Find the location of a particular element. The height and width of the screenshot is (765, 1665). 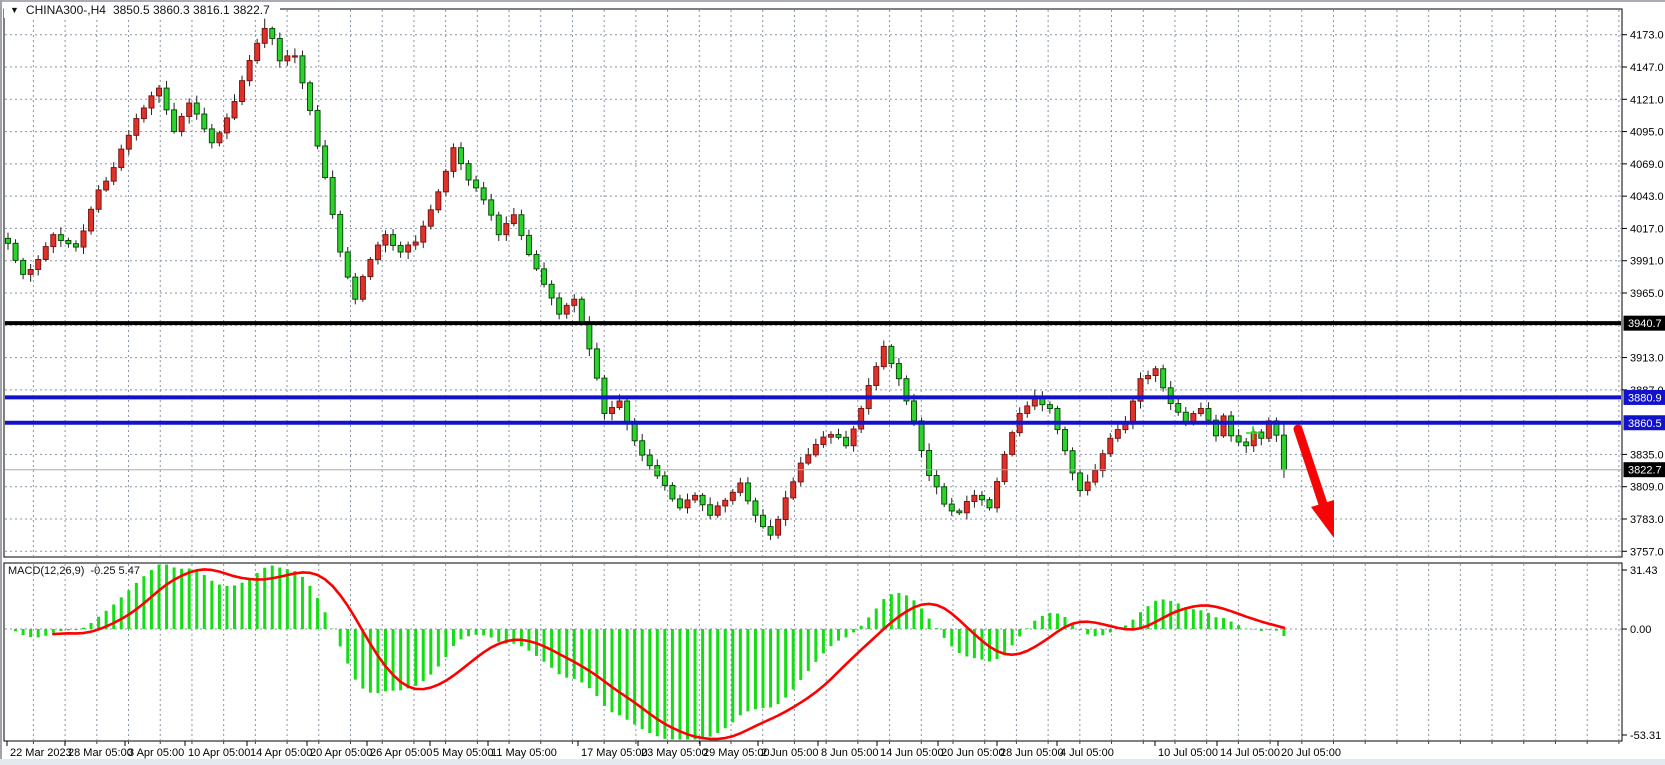

time-axis-label: 23 May 05:00 is located at coordinates (674, 753).